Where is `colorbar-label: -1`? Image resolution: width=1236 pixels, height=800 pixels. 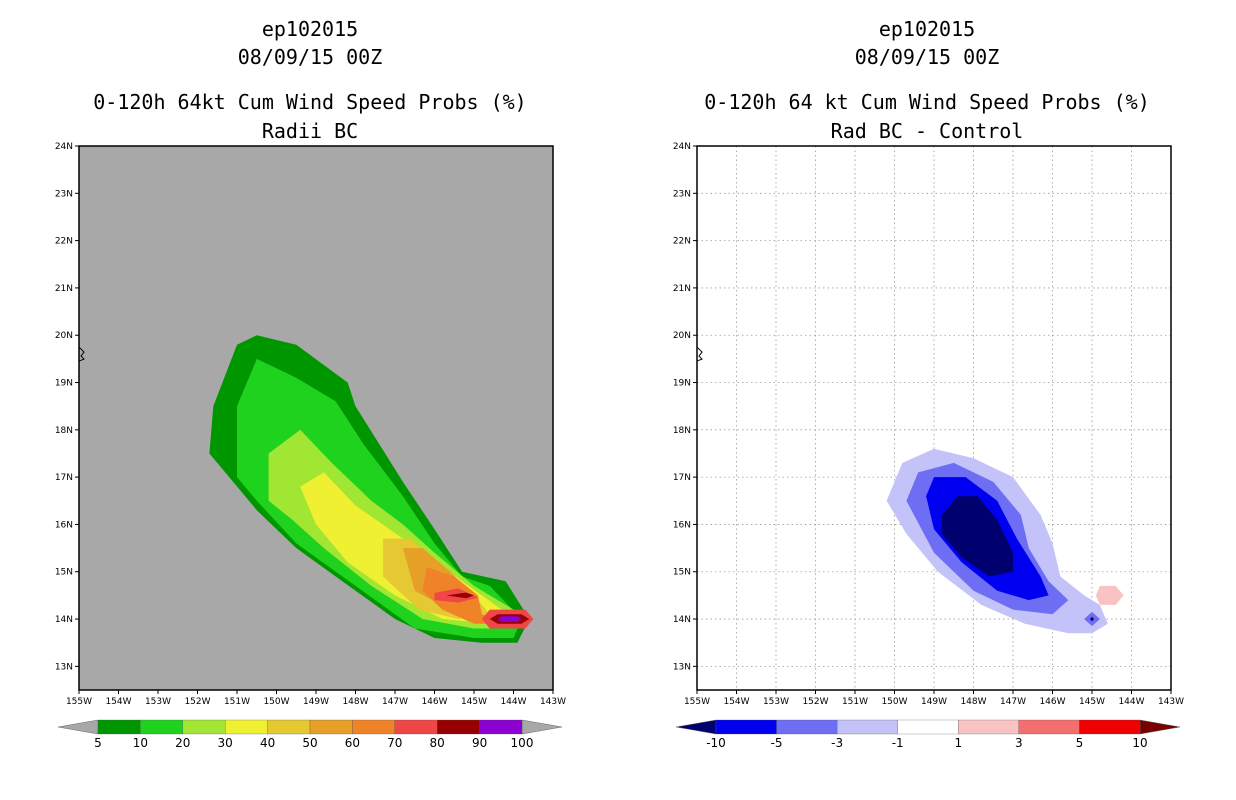
colorbar-label: -1 is located at coordinates (898, 743).